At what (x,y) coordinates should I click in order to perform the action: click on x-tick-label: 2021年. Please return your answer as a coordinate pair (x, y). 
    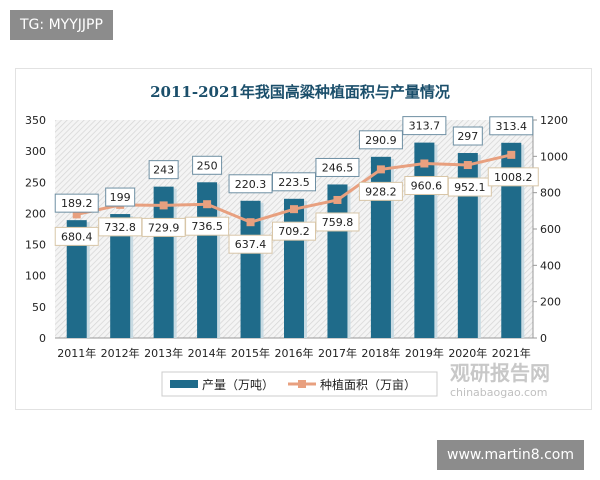
    Looking at the image, I should click on (511, 353).